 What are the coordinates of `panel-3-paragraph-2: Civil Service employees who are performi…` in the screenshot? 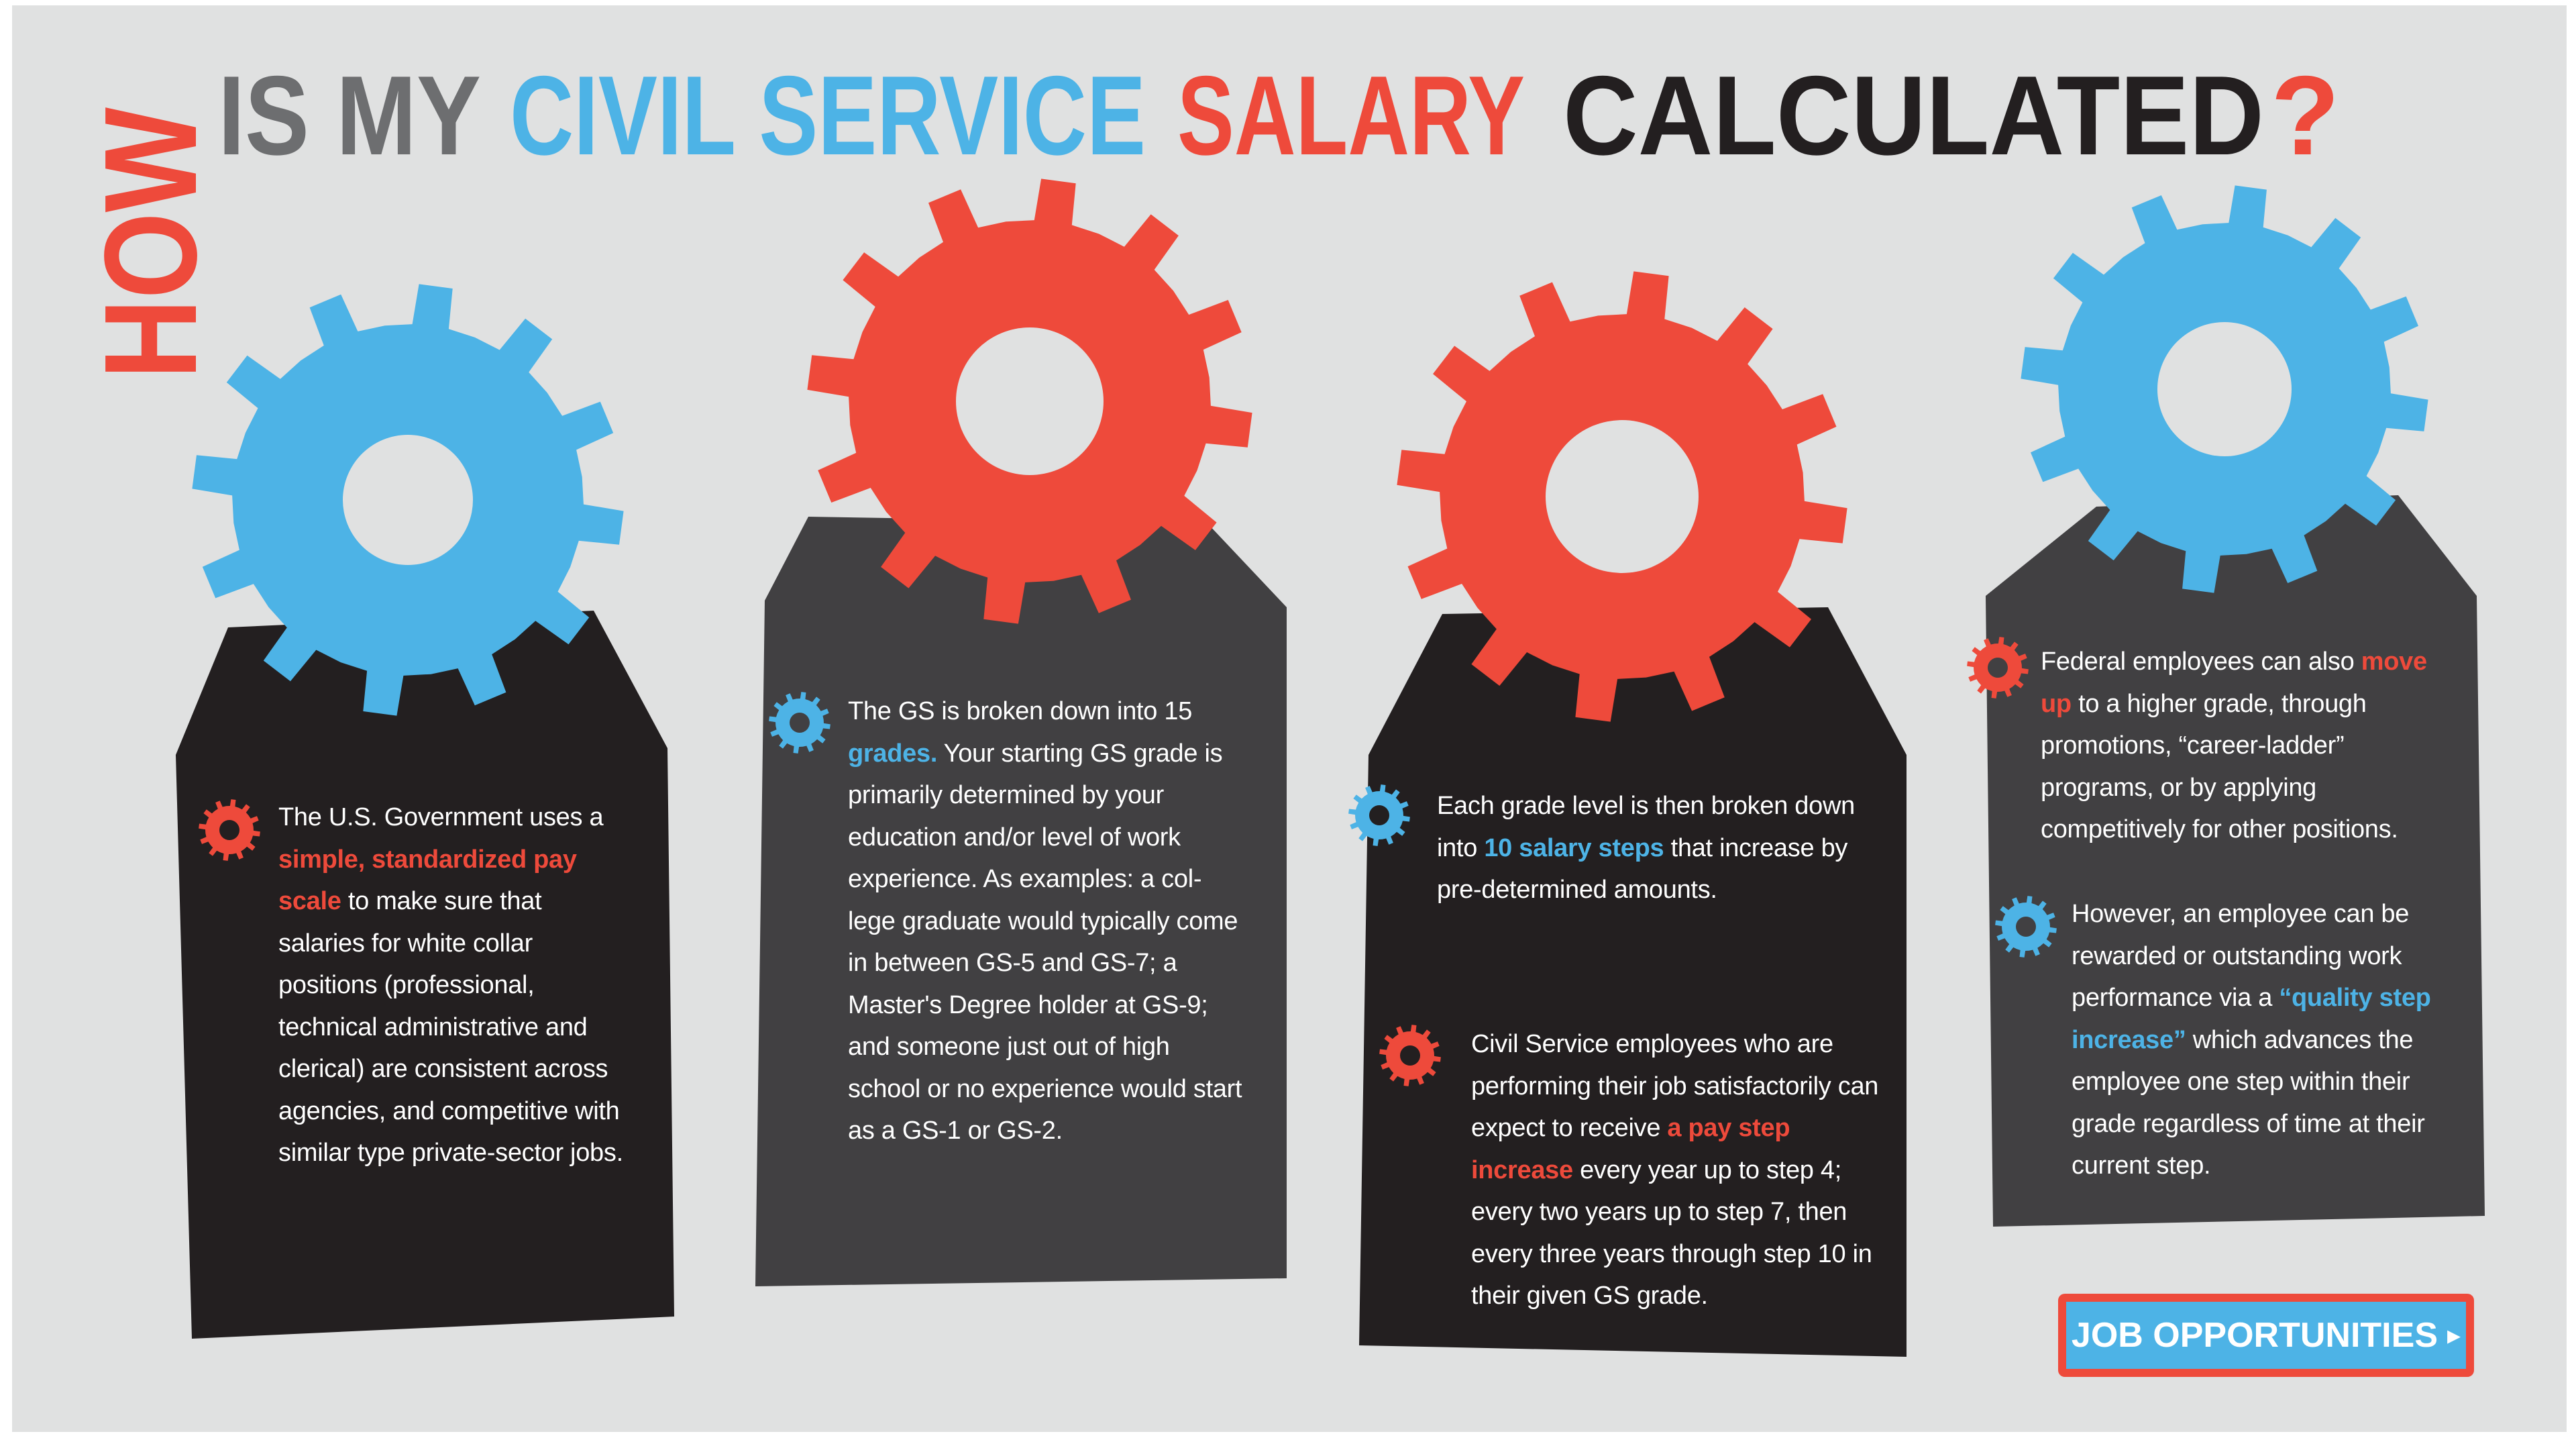 It's located at (1682, 1170).